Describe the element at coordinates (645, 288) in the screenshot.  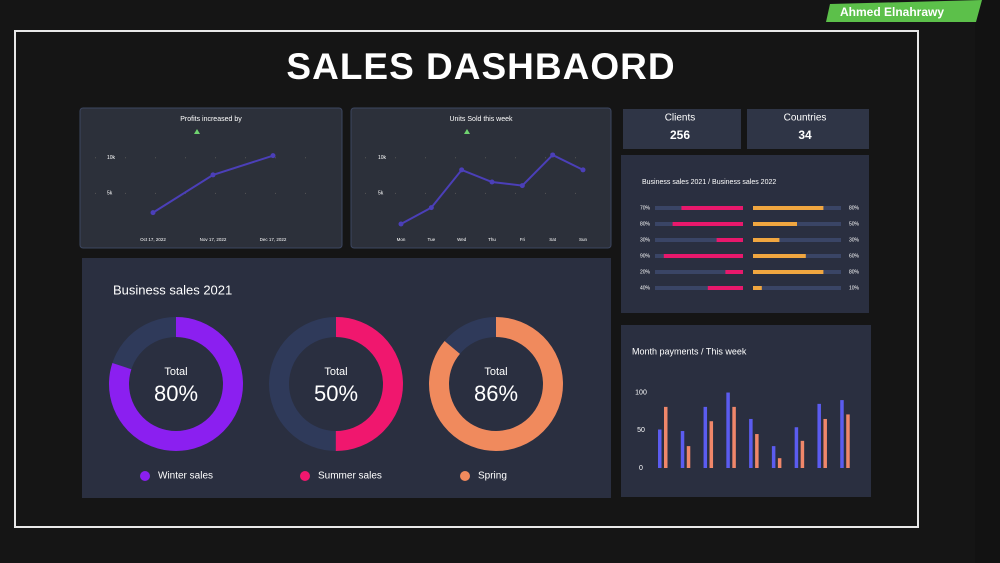
I see `value-label: 40%` at that location.